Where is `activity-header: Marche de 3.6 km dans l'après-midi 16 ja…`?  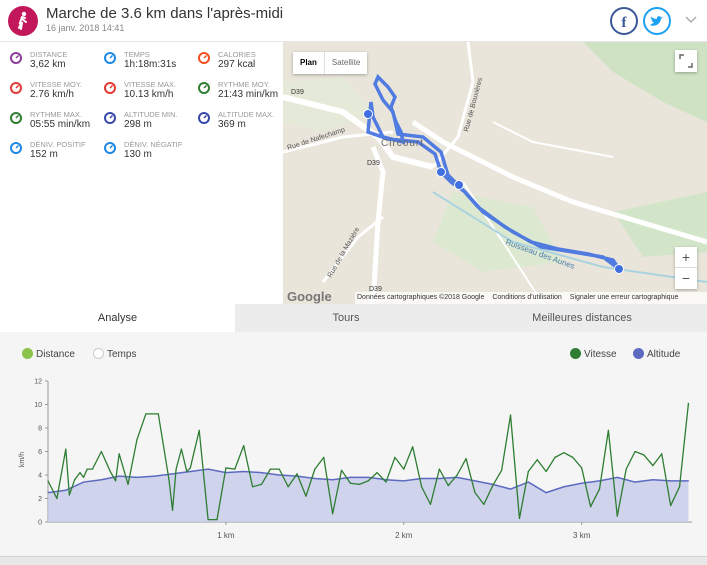 activity-header: Marche de 3.6 km dans l'après-midi 16 ja… is located at coordinates (353, 21).